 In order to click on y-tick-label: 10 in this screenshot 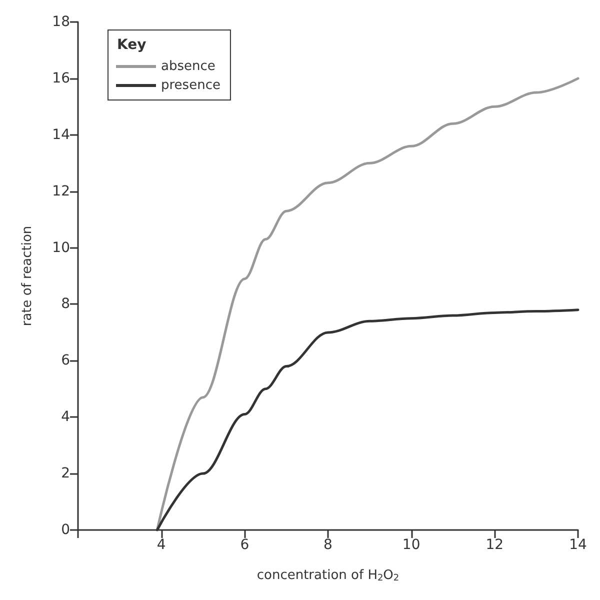, I will do `click(61, 248)`.